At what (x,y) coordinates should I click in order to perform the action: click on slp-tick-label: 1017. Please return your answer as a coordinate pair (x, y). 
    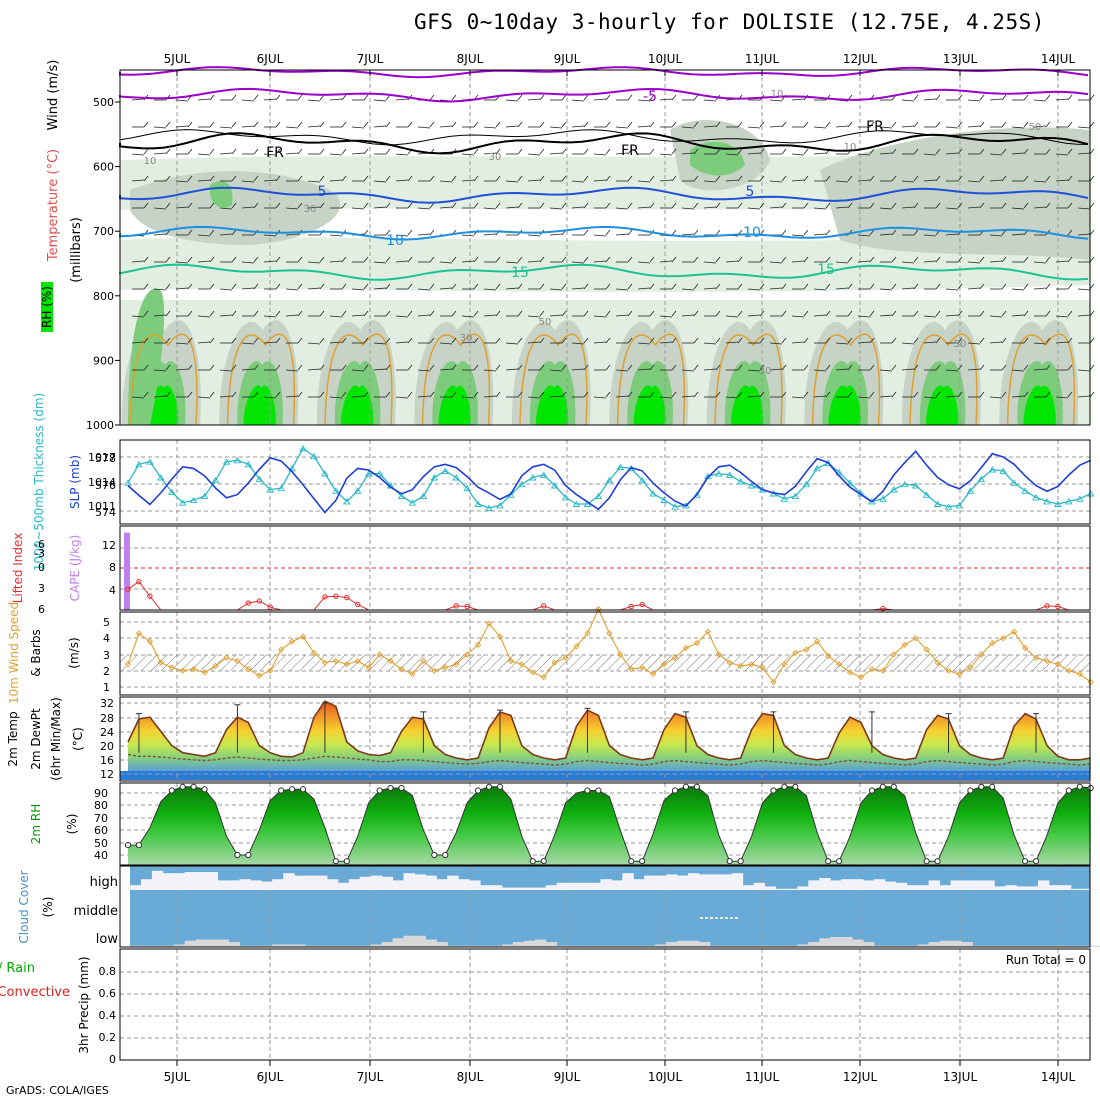
    Looking at the image, I should click on (102, 457).